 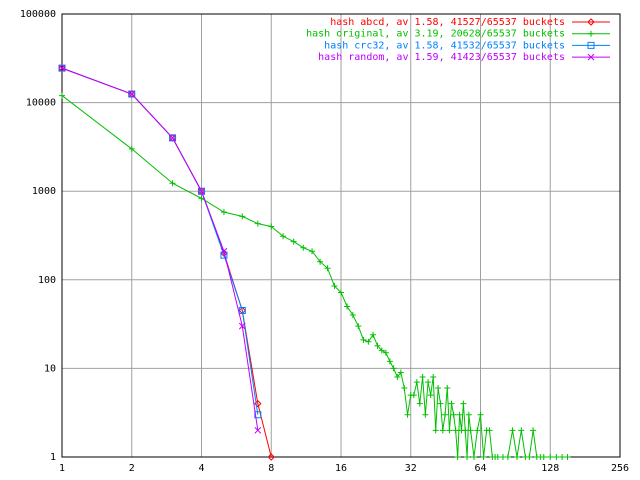 I want to click on x-tick-label: 32, so click(x=411, y=468).